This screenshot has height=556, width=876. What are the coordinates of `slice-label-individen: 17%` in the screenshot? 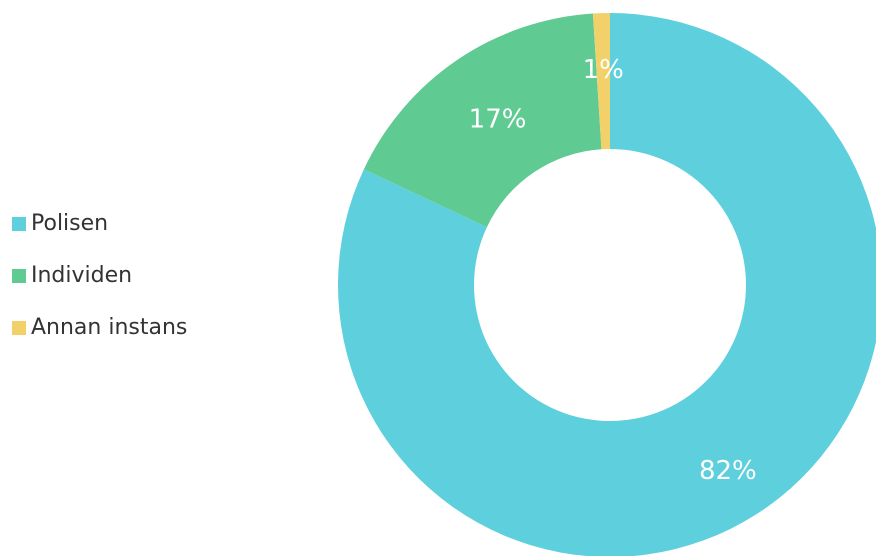 It's located at (498, 120).